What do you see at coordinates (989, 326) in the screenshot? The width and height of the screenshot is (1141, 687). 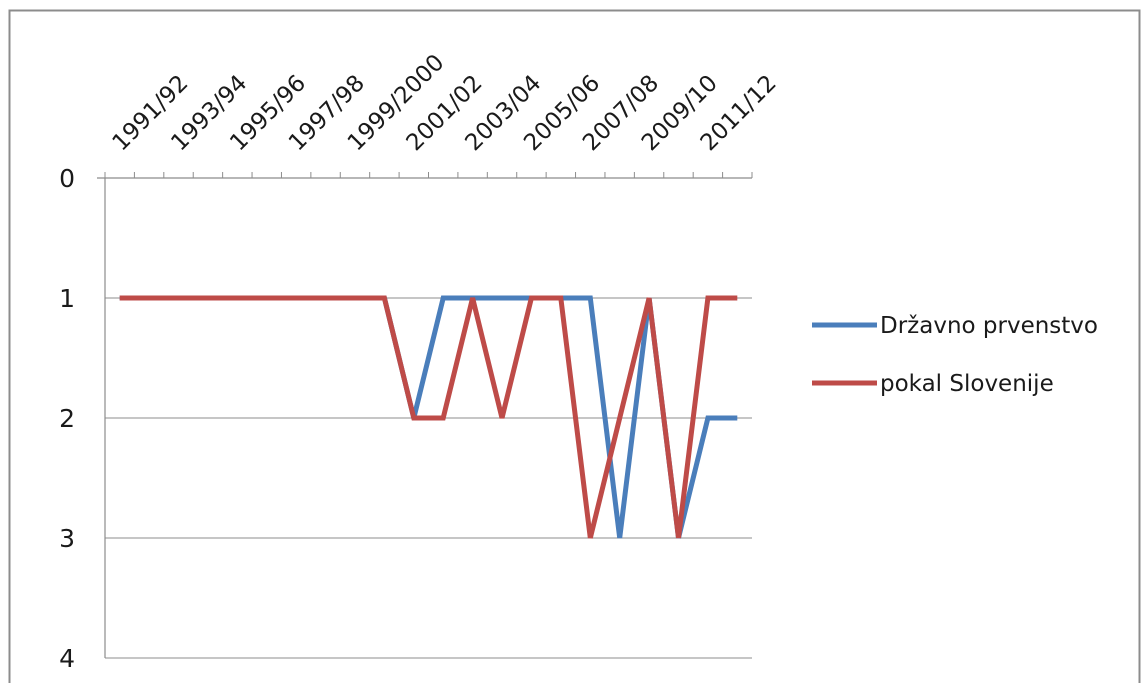 I see `legend-label-drzavno-prvenstvo: Državno prvenstvo` at bounding box center [989, 326].